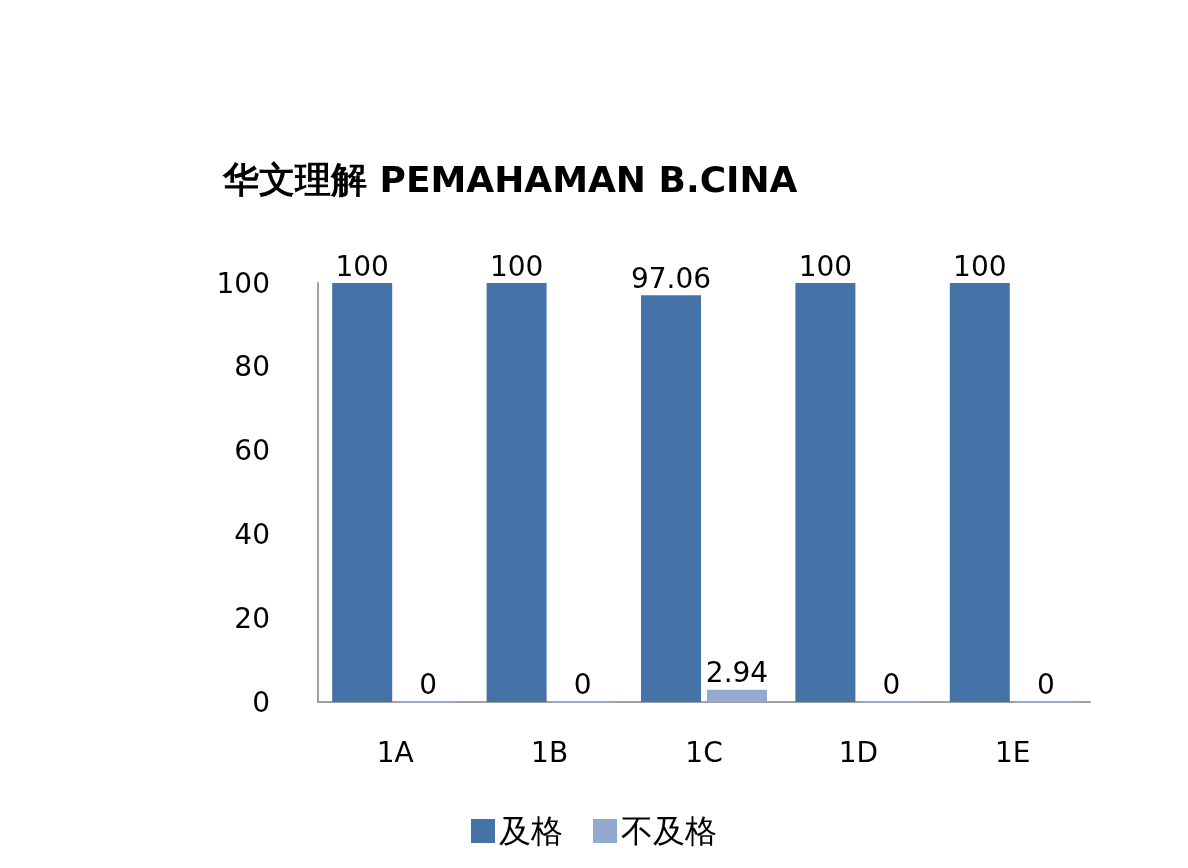 The image size is (1188, 868). I want to click on x-tick-label: 1E, so click(1013, 752).